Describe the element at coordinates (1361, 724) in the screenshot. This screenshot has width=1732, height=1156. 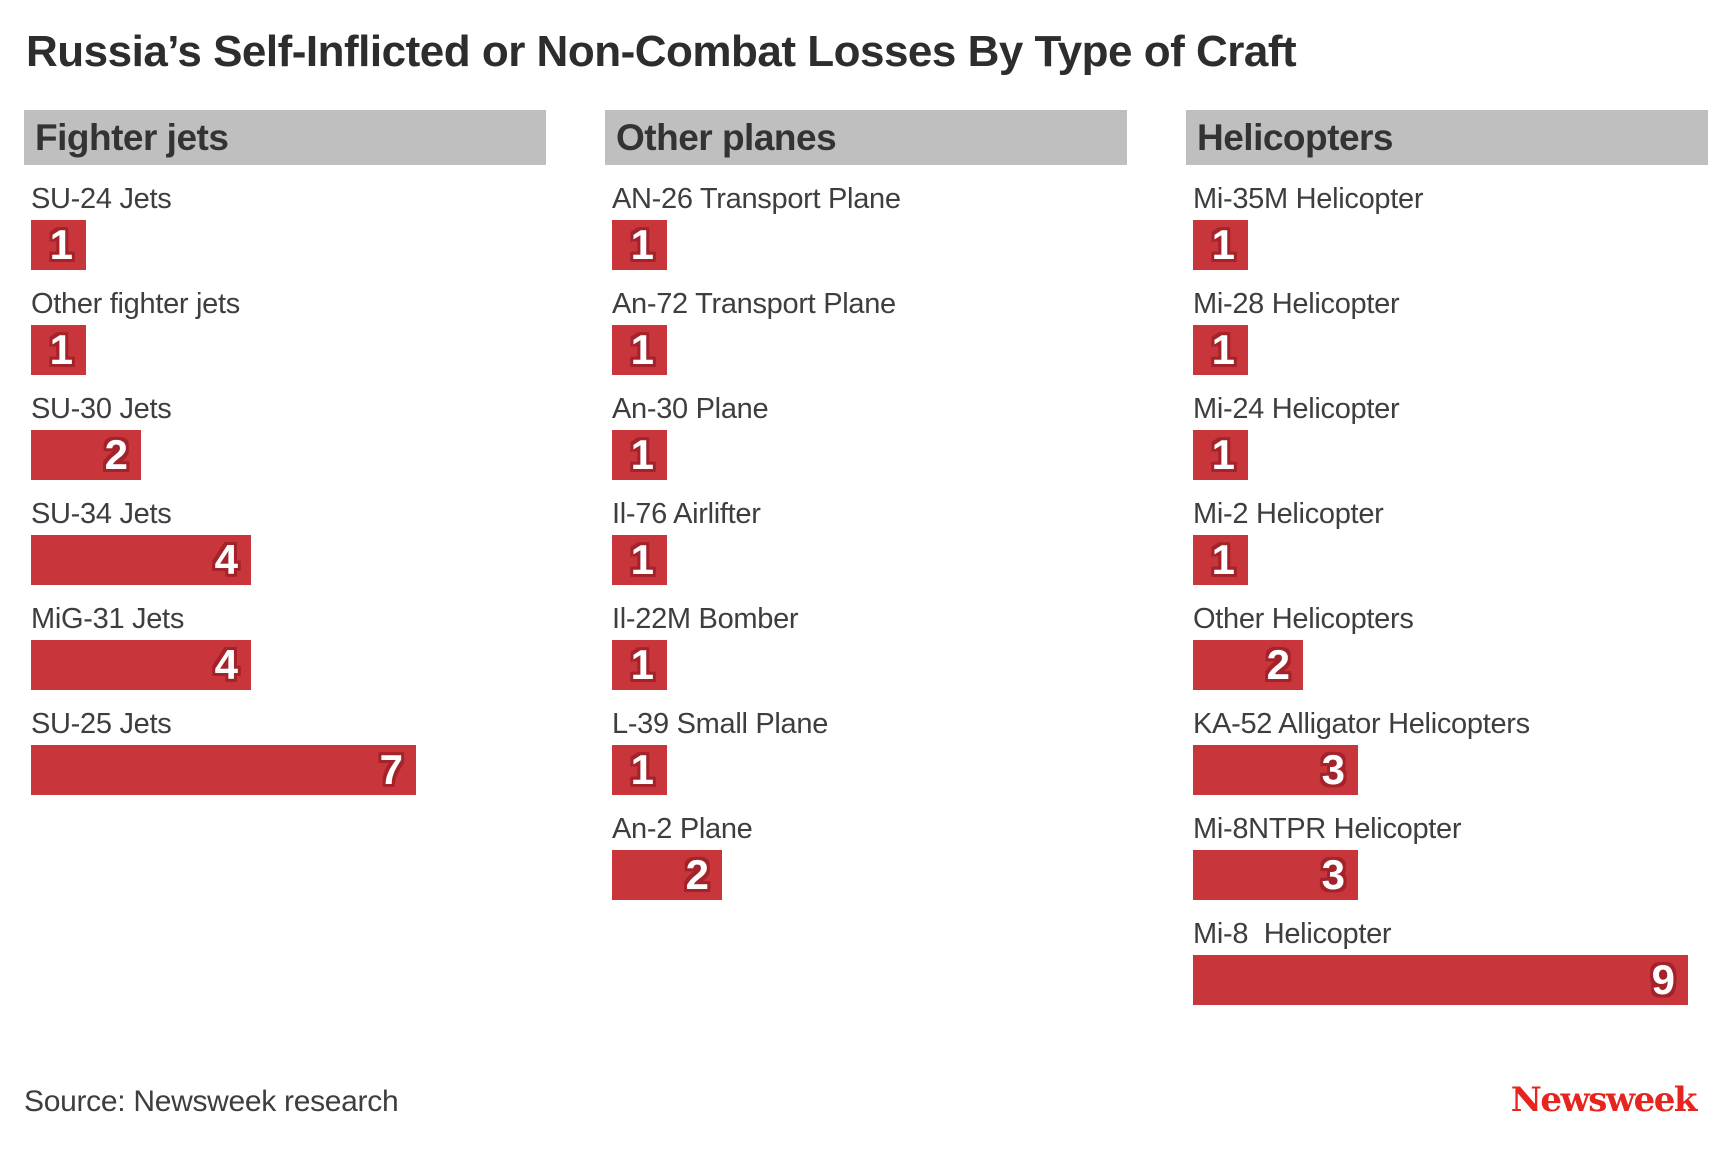
I see `bar-label: KA-52 Alligator Helicopters` at that location.